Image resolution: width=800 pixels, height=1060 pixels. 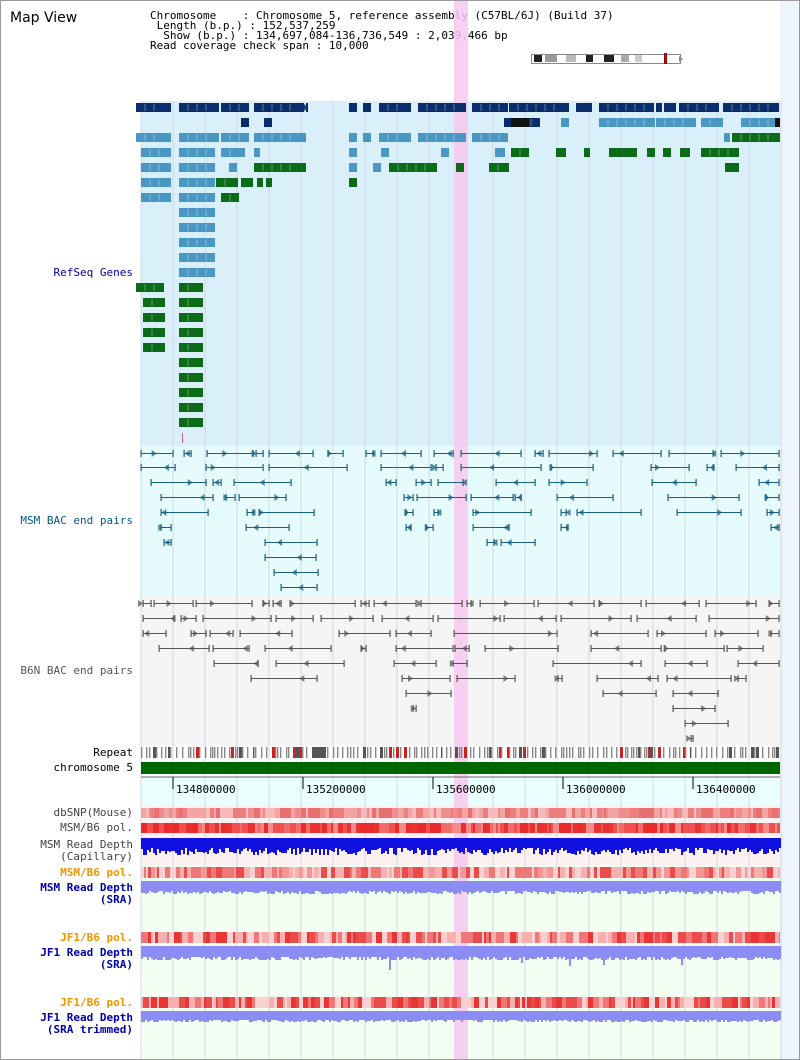 I want to click on chromosome-ideogram, so click(x=607, y=58).